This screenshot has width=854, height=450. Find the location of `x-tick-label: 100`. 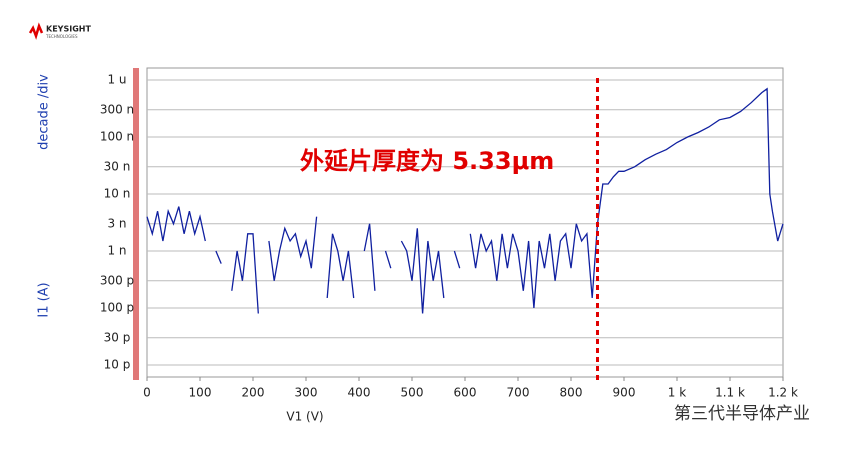

x-tick-label: 100 is located at coordinates (200, 393).